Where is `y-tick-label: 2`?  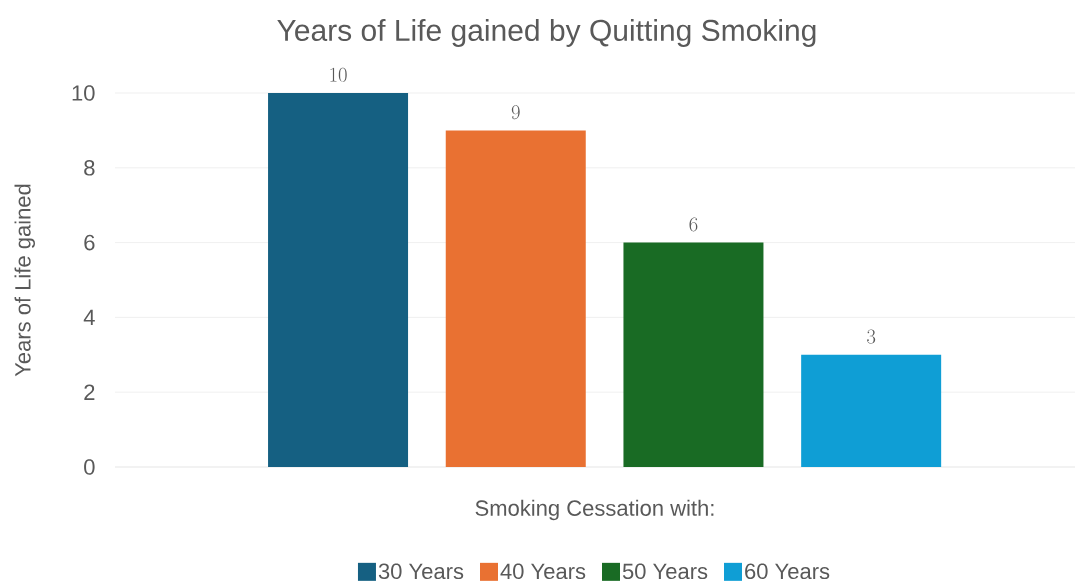 y-tick-label: 2 is located at coordinates (89, 392).